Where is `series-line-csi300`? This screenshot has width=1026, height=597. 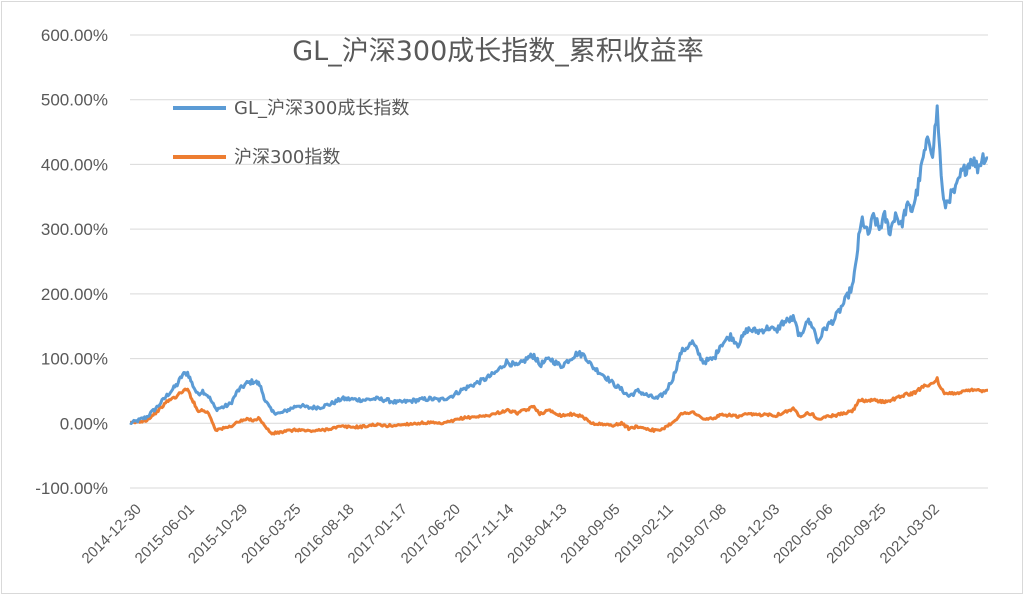
series-line-csi300 is located at coordinates (559, 406).